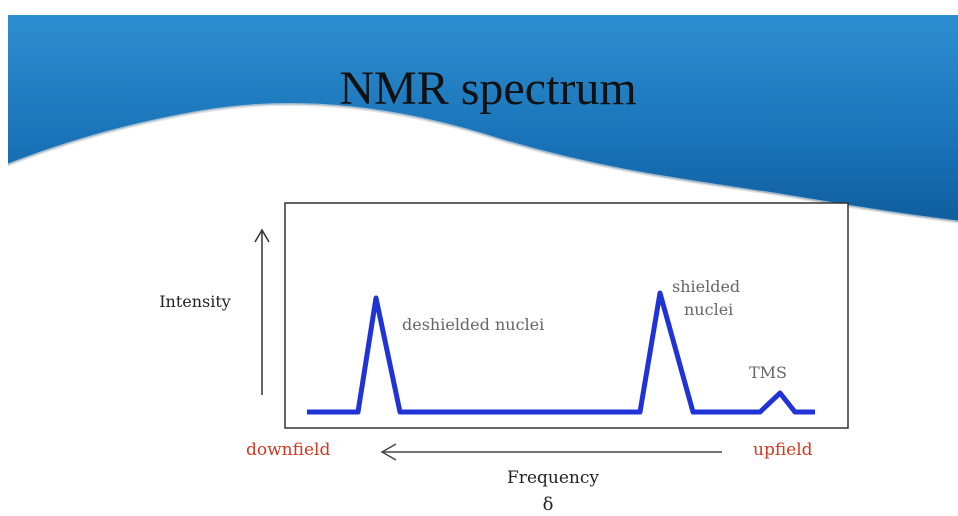 The width and height of the screenshot is (958, 516). What do you see at coordinates (706, 286) in the screenshot?
I see `shielded-label: shielded` at bounding box center [706, 286].